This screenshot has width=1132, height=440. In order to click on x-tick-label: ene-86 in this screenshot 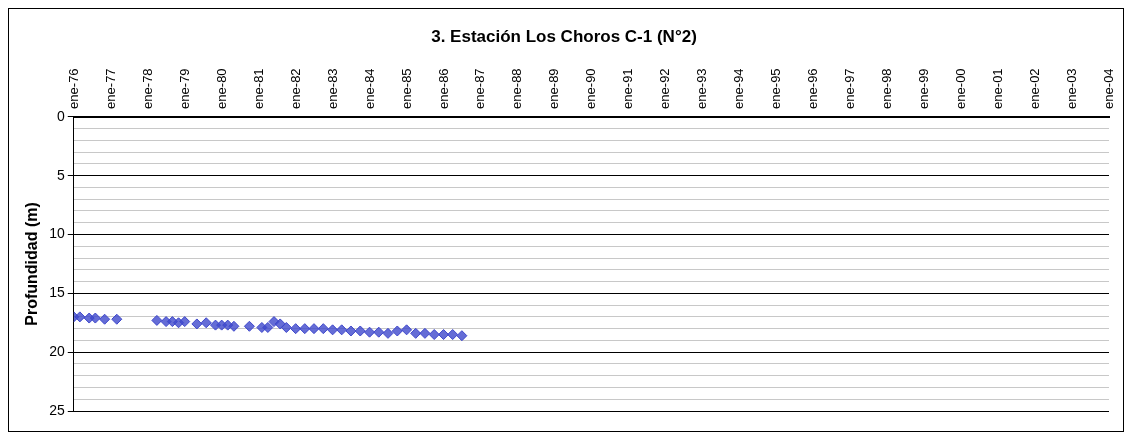, I will do `click(443, 88)`.